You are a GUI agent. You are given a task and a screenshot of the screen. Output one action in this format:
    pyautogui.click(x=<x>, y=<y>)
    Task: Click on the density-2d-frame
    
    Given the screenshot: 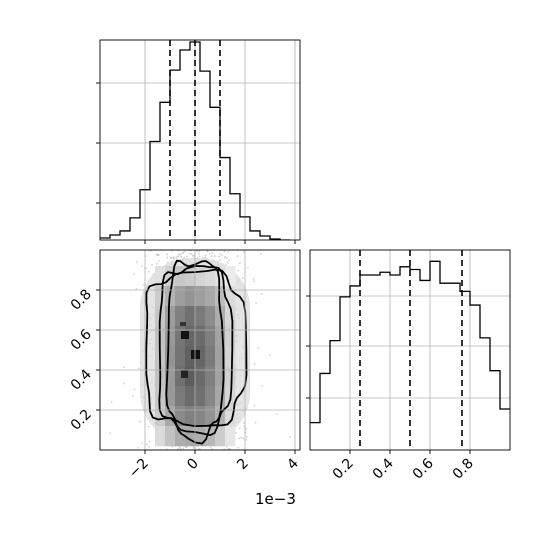 What is the action you would take?
    pyautogui.click(x=200, y=350)
    